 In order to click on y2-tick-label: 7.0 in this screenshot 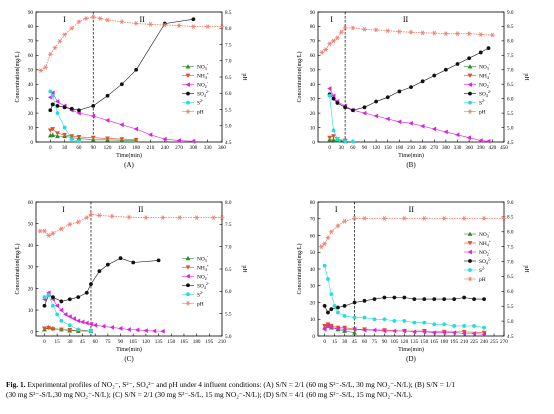, I will do `click(228, 247)`.